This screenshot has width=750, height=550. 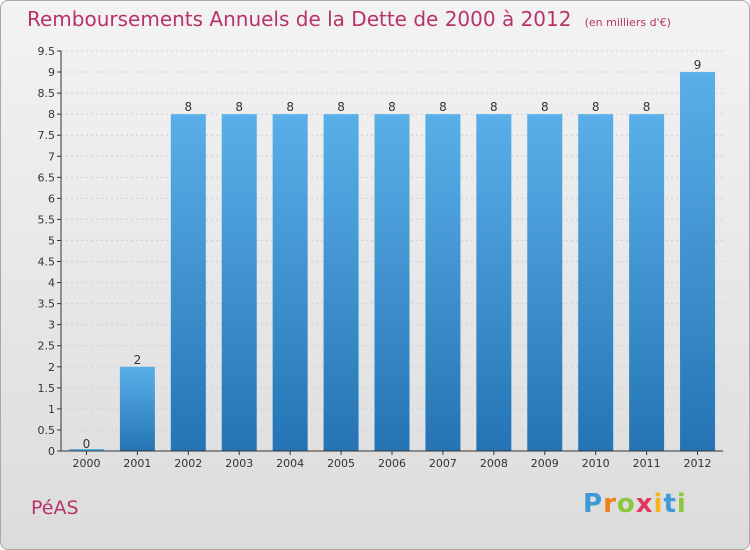 I want to click on x-tick-label: 2002, so click(x=188, y=463).